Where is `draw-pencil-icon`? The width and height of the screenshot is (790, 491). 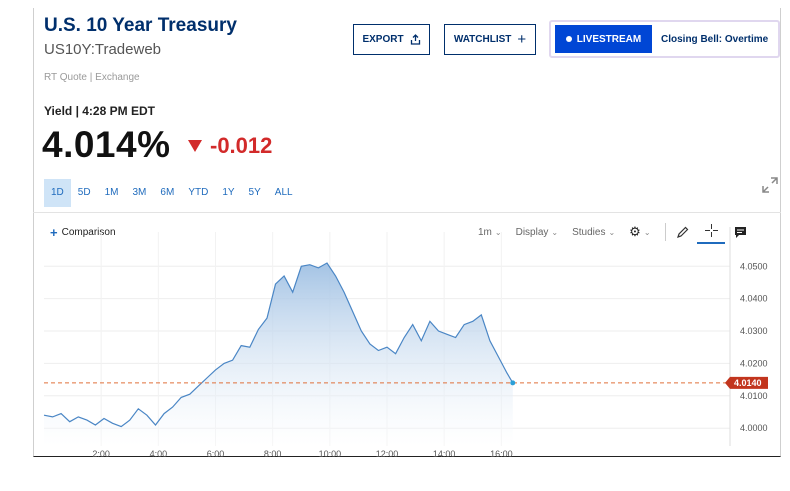
draw-pencil-icon is located at coordinates (682, 232).